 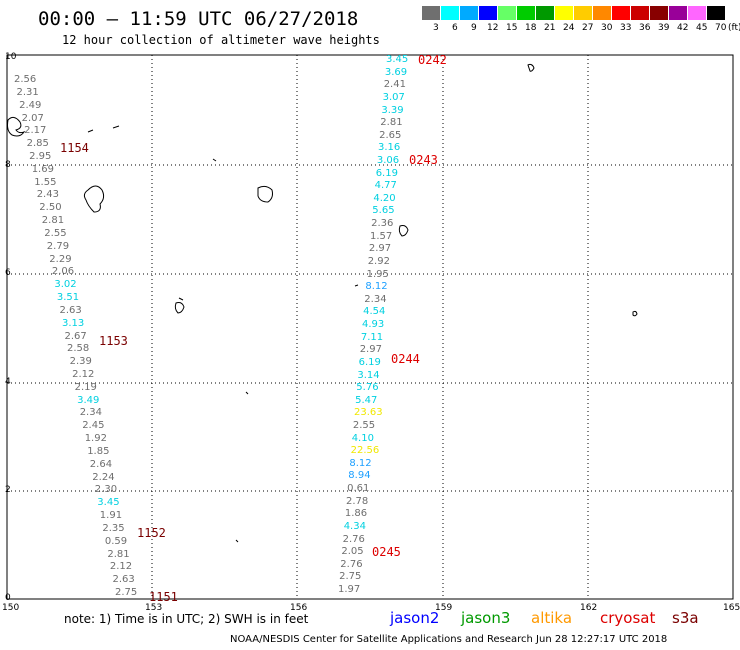 I want to click on colorbar-label: 18, so click(x=531, y=28).